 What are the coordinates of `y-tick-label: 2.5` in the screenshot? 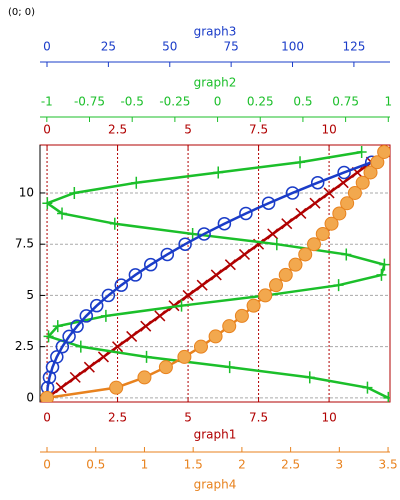 It's located at (24, 346).